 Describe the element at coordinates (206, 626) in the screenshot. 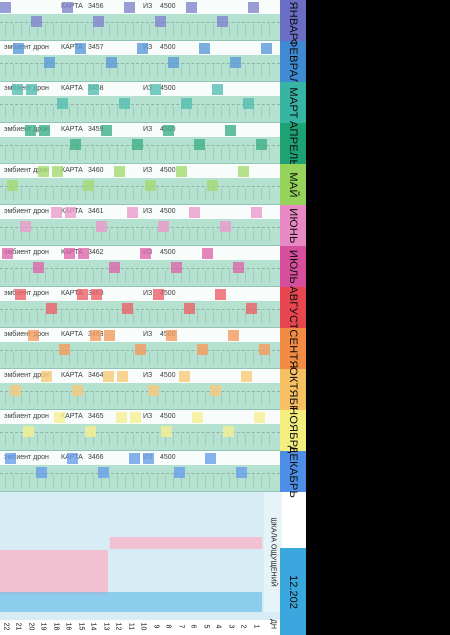

I see `day-tick: 5` at that location.